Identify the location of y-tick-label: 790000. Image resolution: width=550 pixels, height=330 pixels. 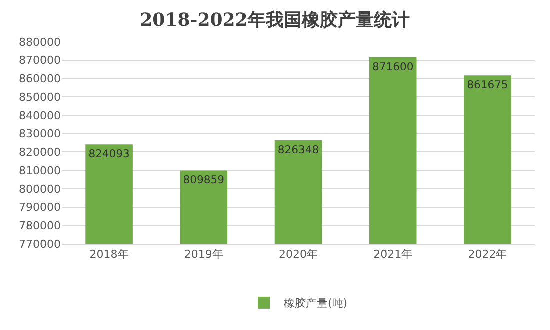
(40, 207).